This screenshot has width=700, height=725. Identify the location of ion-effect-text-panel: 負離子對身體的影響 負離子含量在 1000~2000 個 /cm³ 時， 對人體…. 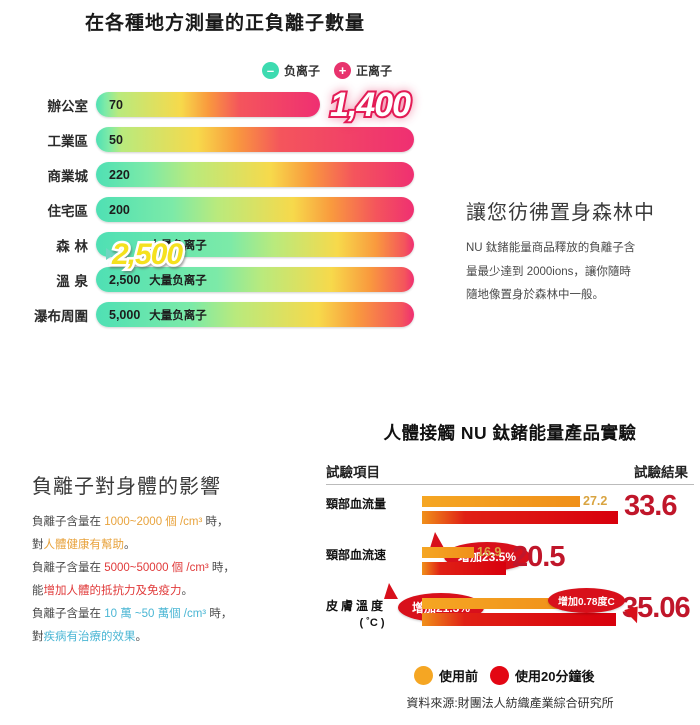
(177, 559).